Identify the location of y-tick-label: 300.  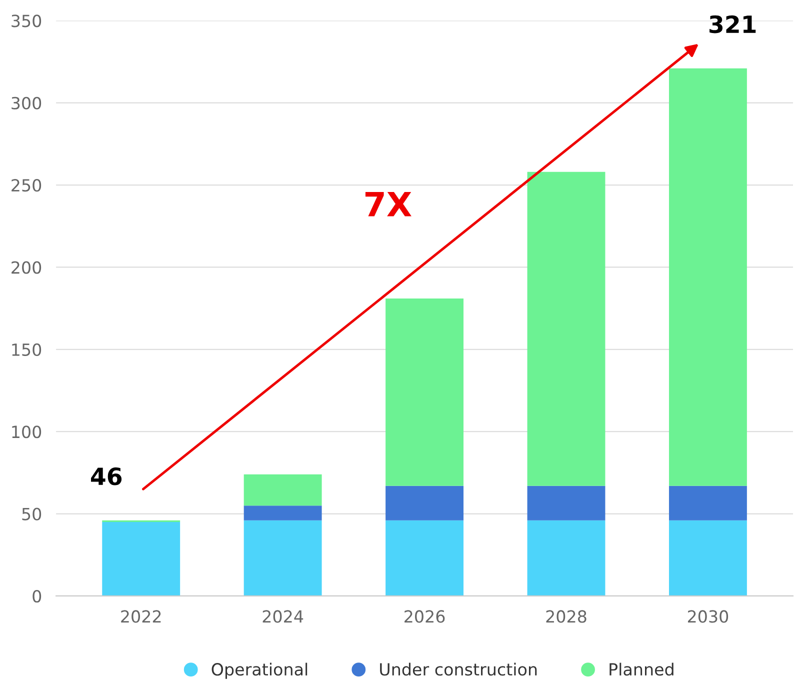
(27, 103).